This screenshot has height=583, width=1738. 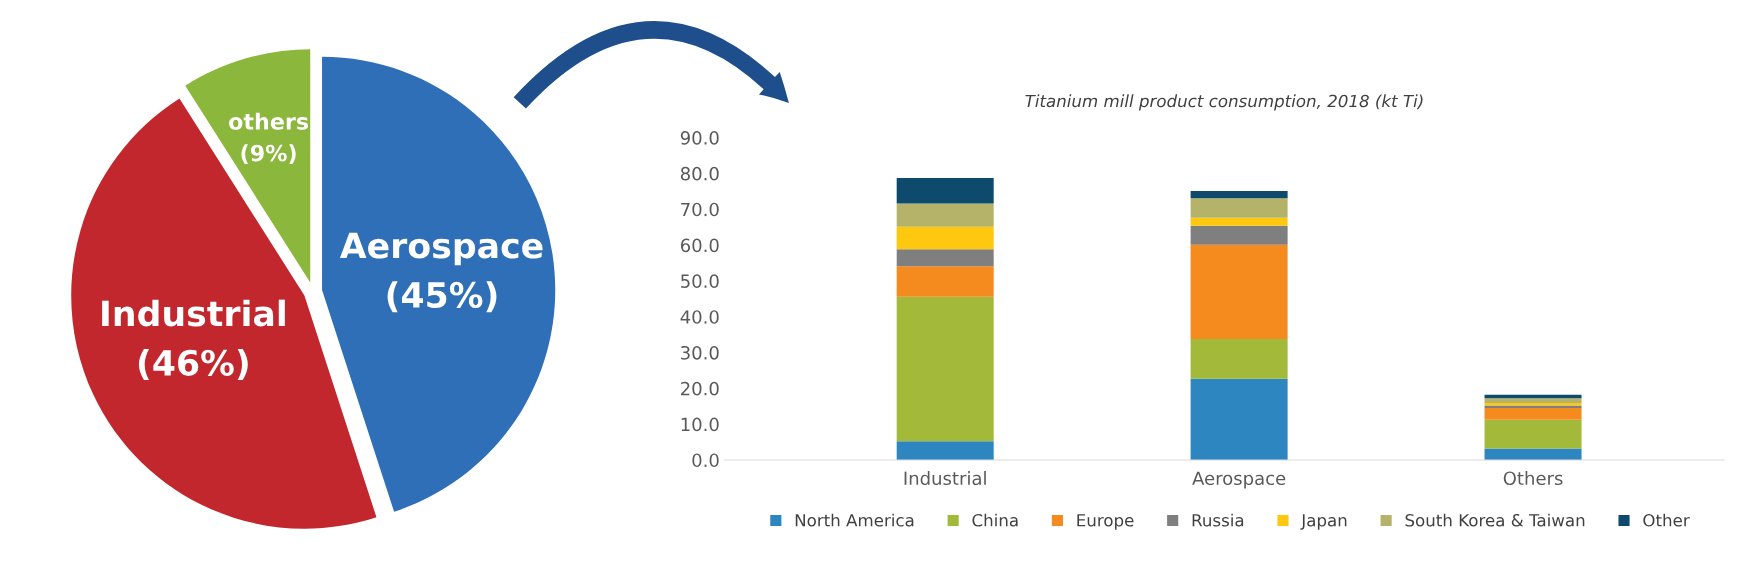 I want to click on y-tick-label: 30.0, so click(x=700, y=352).